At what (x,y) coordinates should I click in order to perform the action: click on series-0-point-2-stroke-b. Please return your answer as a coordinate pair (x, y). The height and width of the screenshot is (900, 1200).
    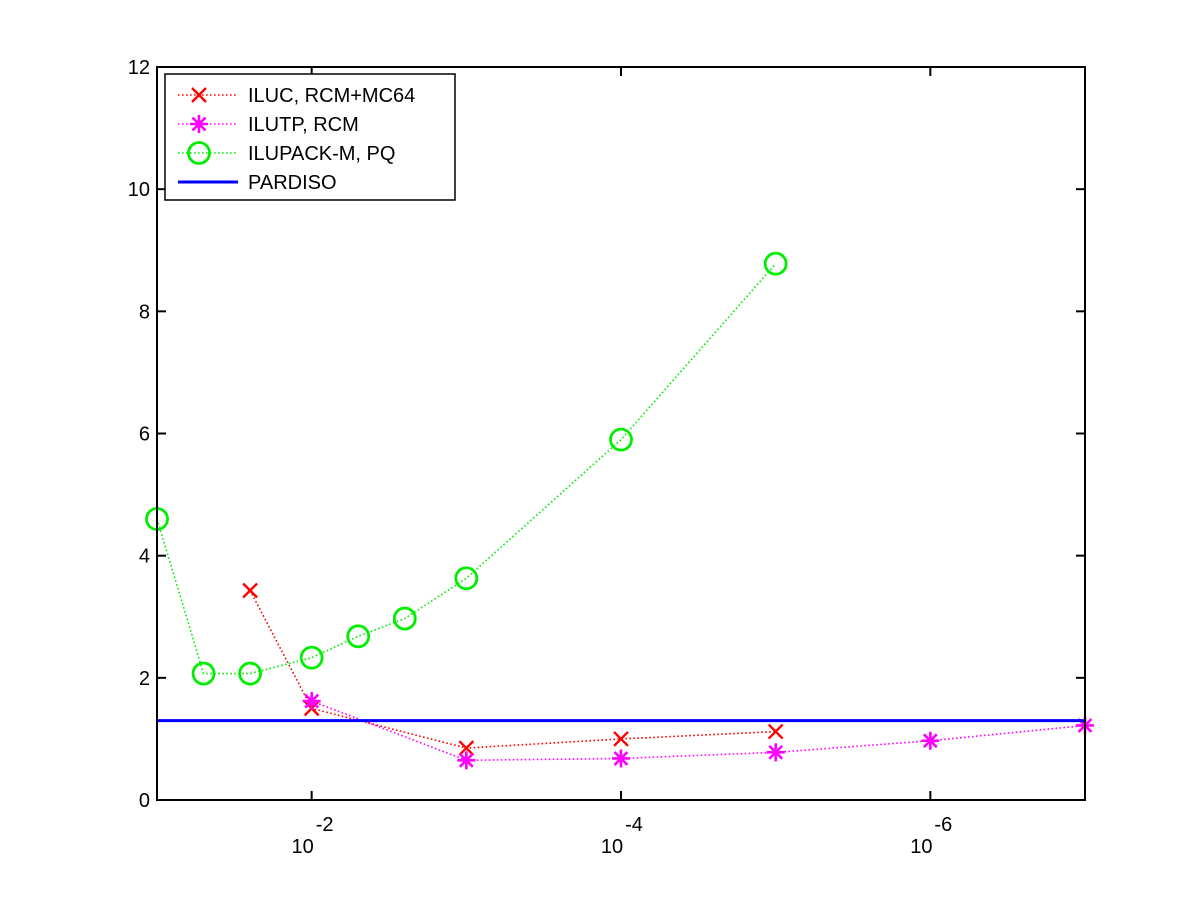
    Looking at the image, I should click on (466, 748).